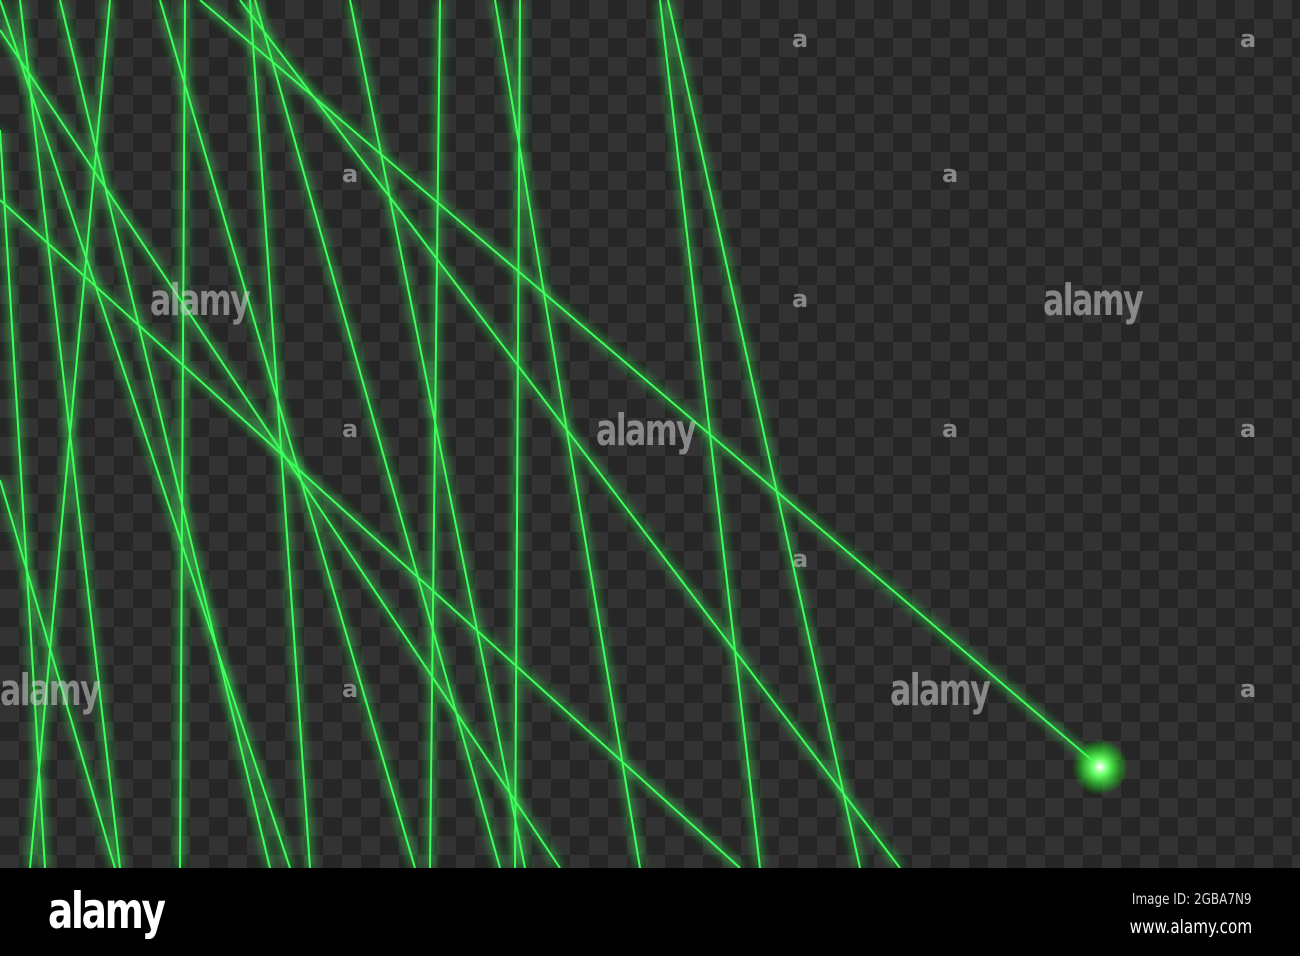 This screenshot has height=956, width=1300. What do you see at coordinates (1100, 767) in the screenshot?
I see `laser-dot` at bounding box center [1100, 767].